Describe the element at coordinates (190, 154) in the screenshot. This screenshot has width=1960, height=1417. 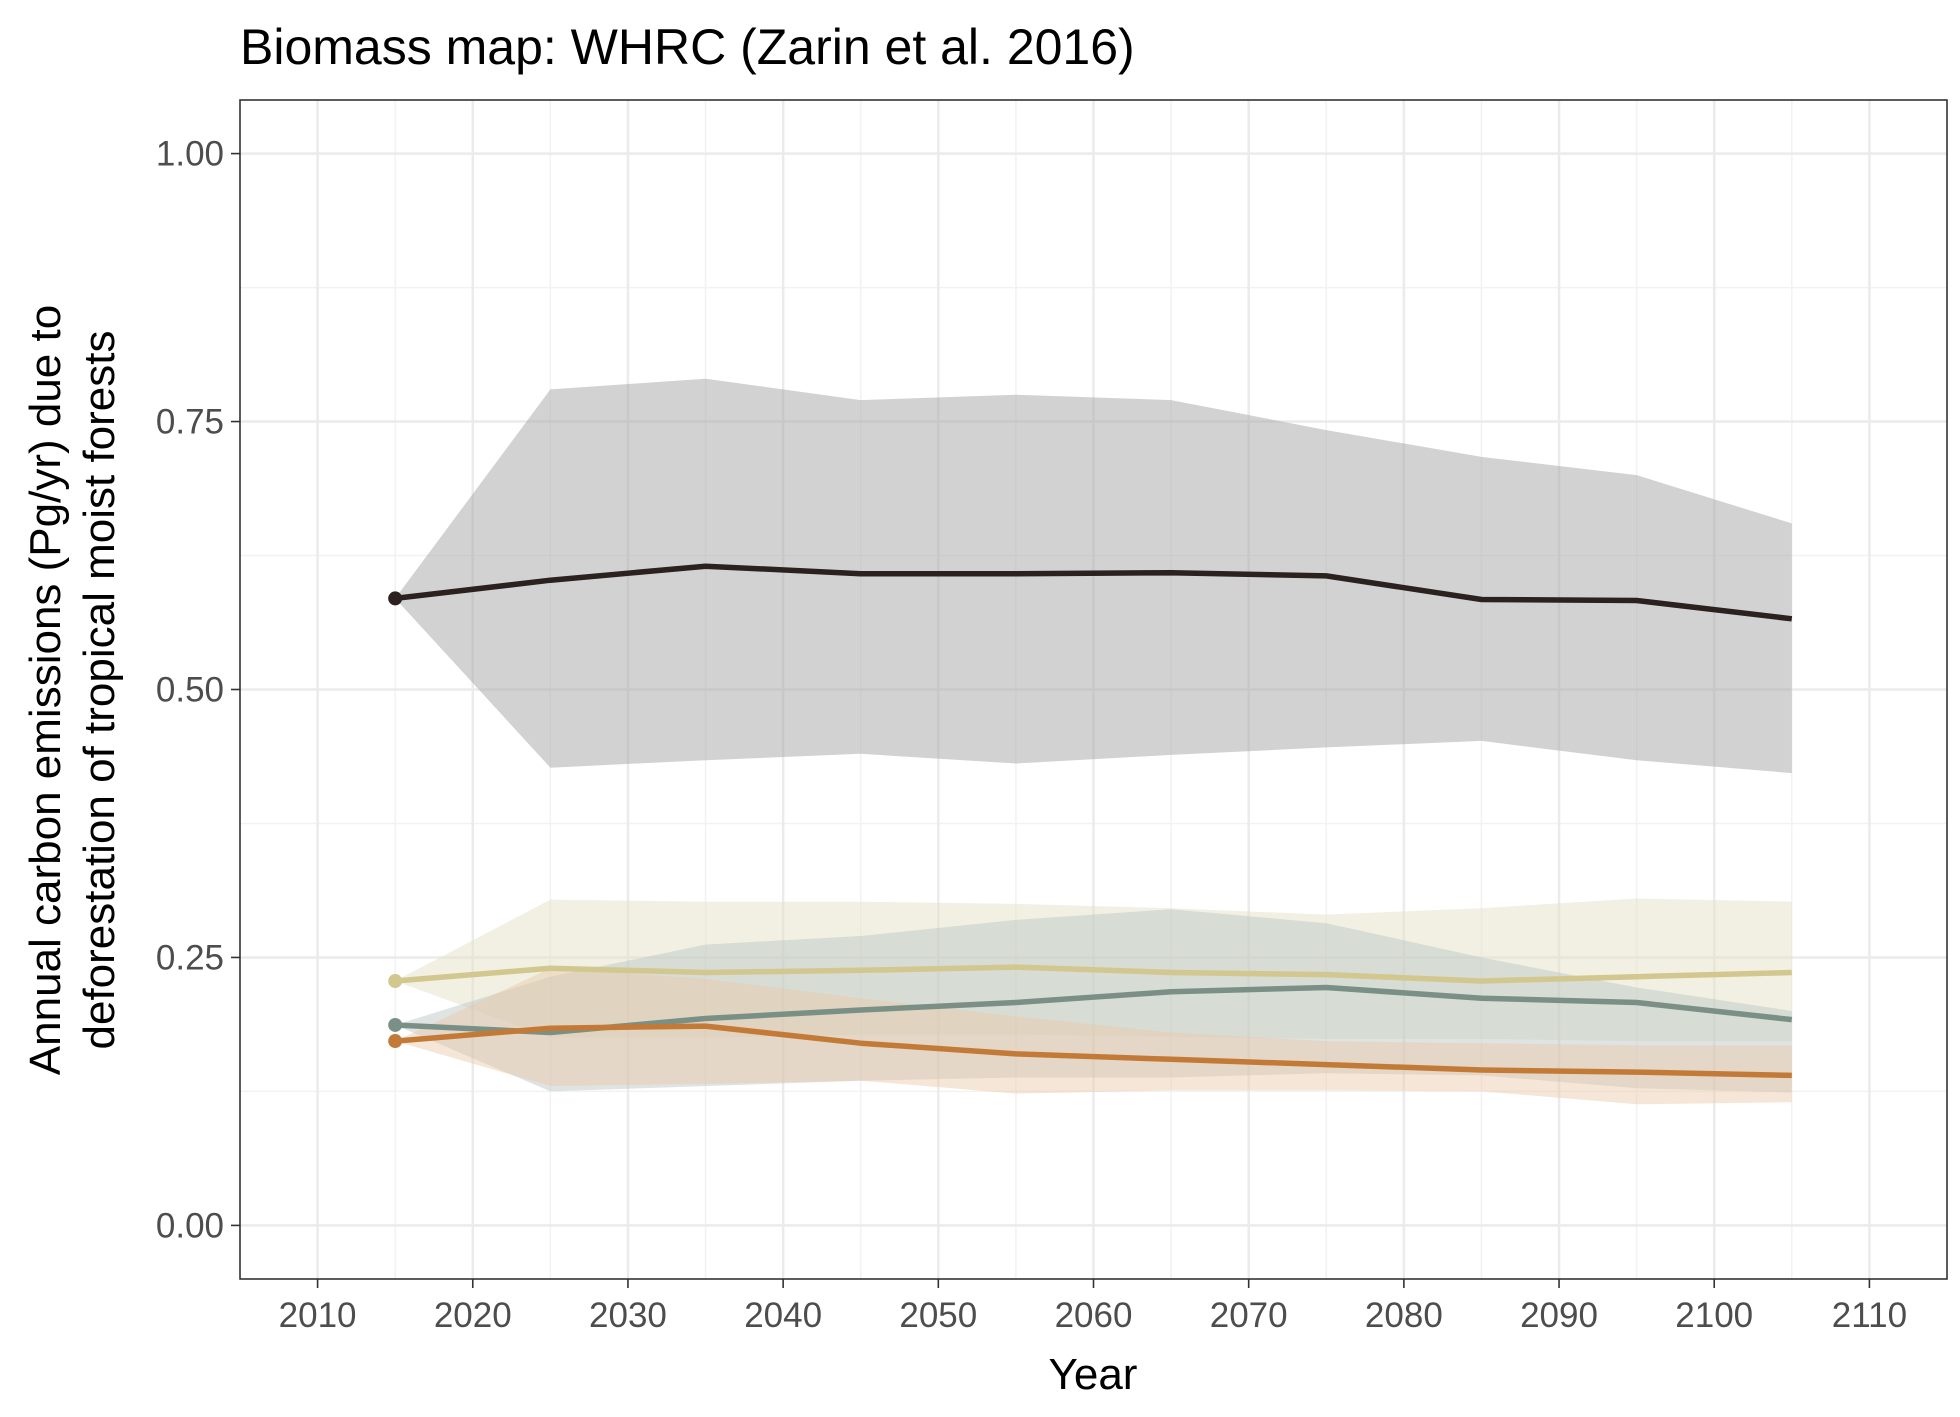
I see `y-tick-label: 1.00` at that location.